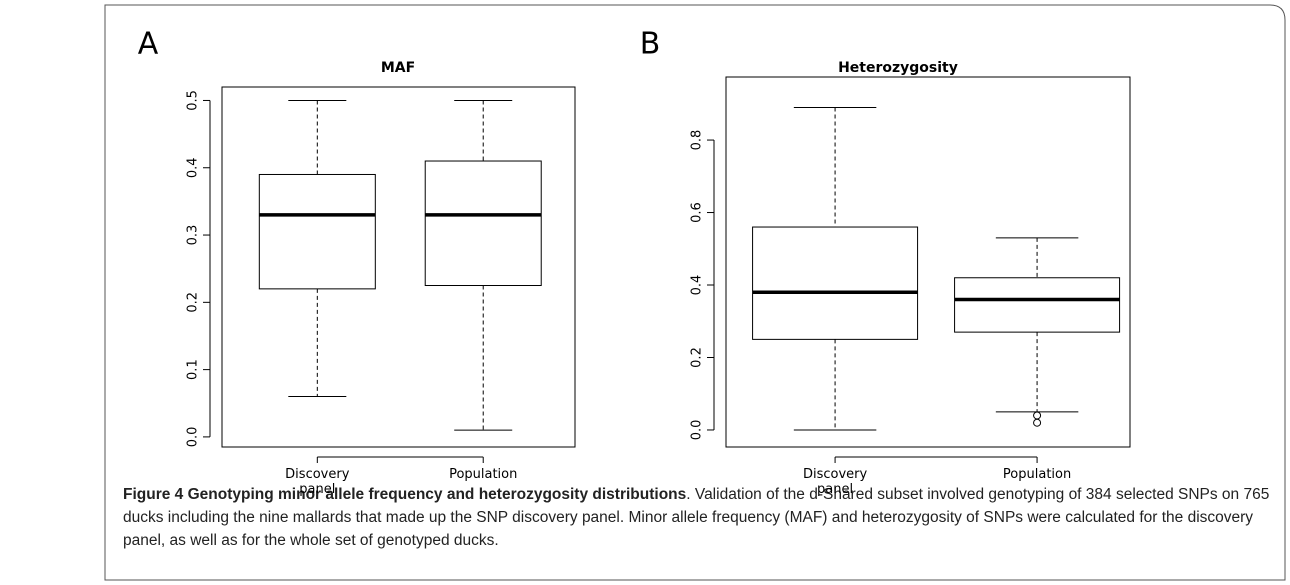 The height and width of the screenshot is (585, 1290). What do you see at coordinates (697, 212) in the screenshot?
I see `y-tick-label: 0.6` at bounding box center [697, 212].